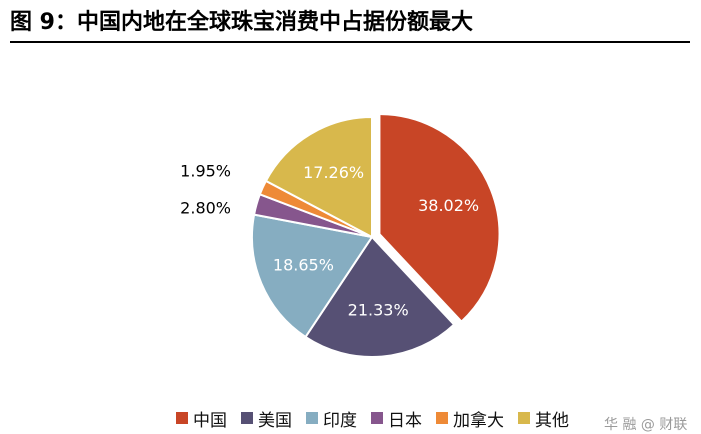  I want to click on legend-item: 印度, so click(331, 418).